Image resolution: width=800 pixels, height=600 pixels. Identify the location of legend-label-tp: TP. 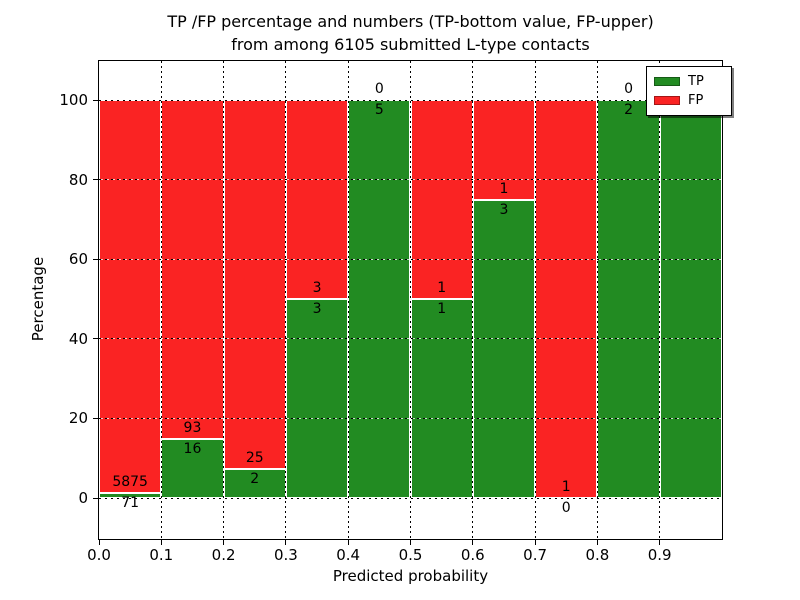
(696, 81).